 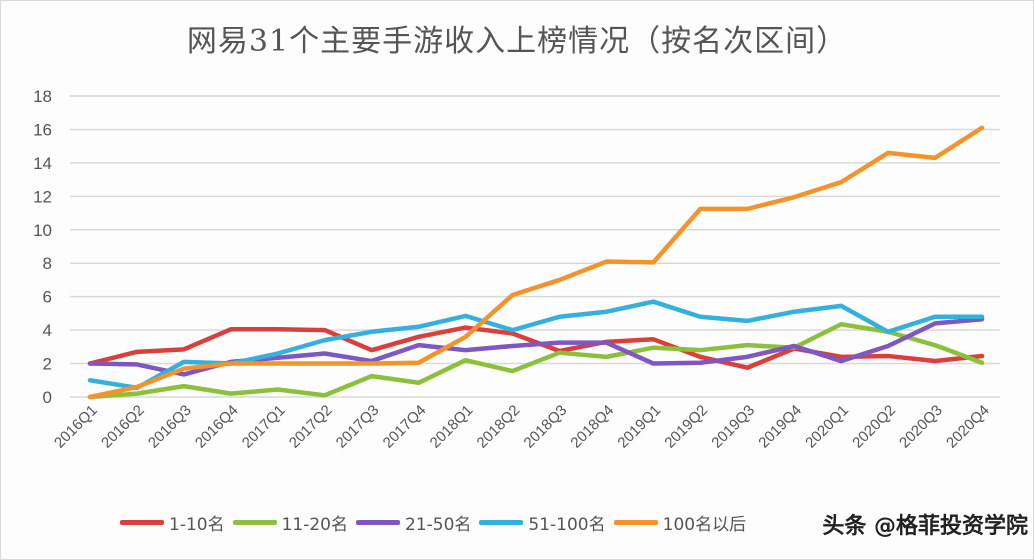 I want to click on x-tick-label: 2020Q4, so click(x=968, y=427).